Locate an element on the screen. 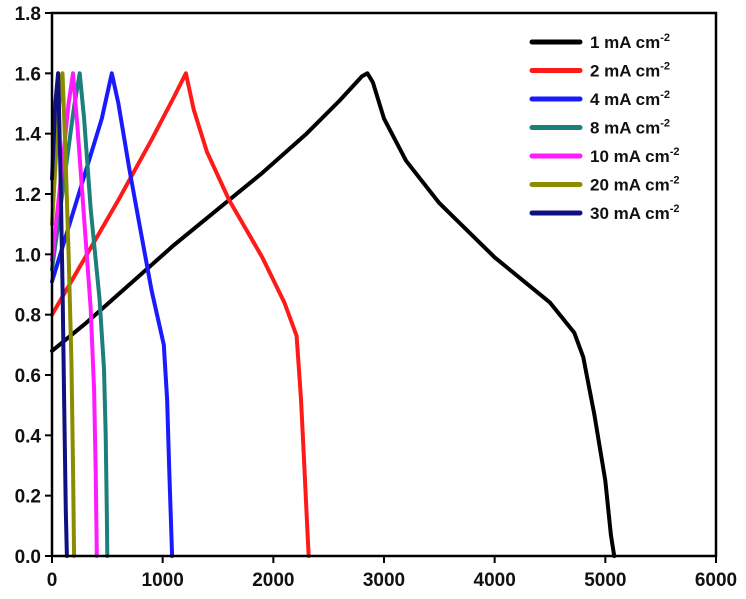 This screenshot has height=599, width=746. legend-label-5: 20 mA cm-2 is located at coordinates (634, 185).